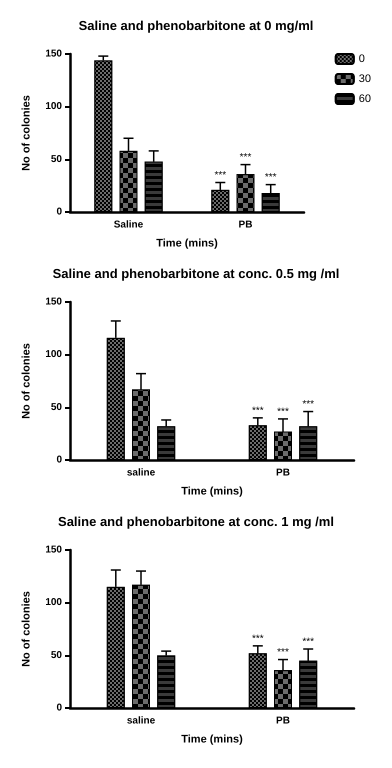  I want to click on chart-title: Saline and phenobarbitone at conc. 1 mg /ml, so click(196, 521).